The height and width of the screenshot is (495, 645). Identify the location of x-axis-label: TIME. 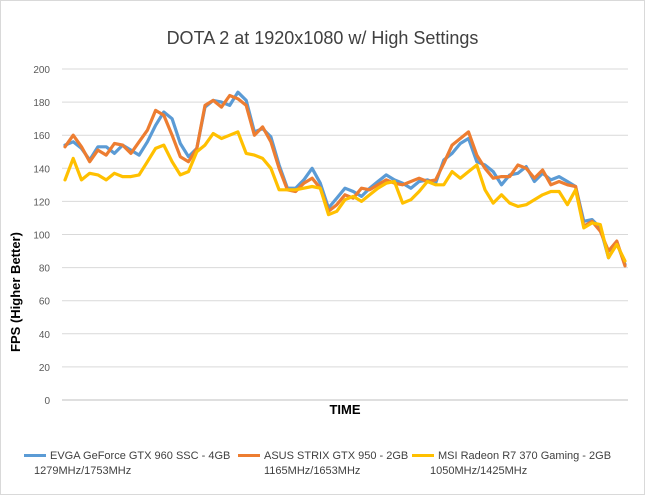
(345, 409).